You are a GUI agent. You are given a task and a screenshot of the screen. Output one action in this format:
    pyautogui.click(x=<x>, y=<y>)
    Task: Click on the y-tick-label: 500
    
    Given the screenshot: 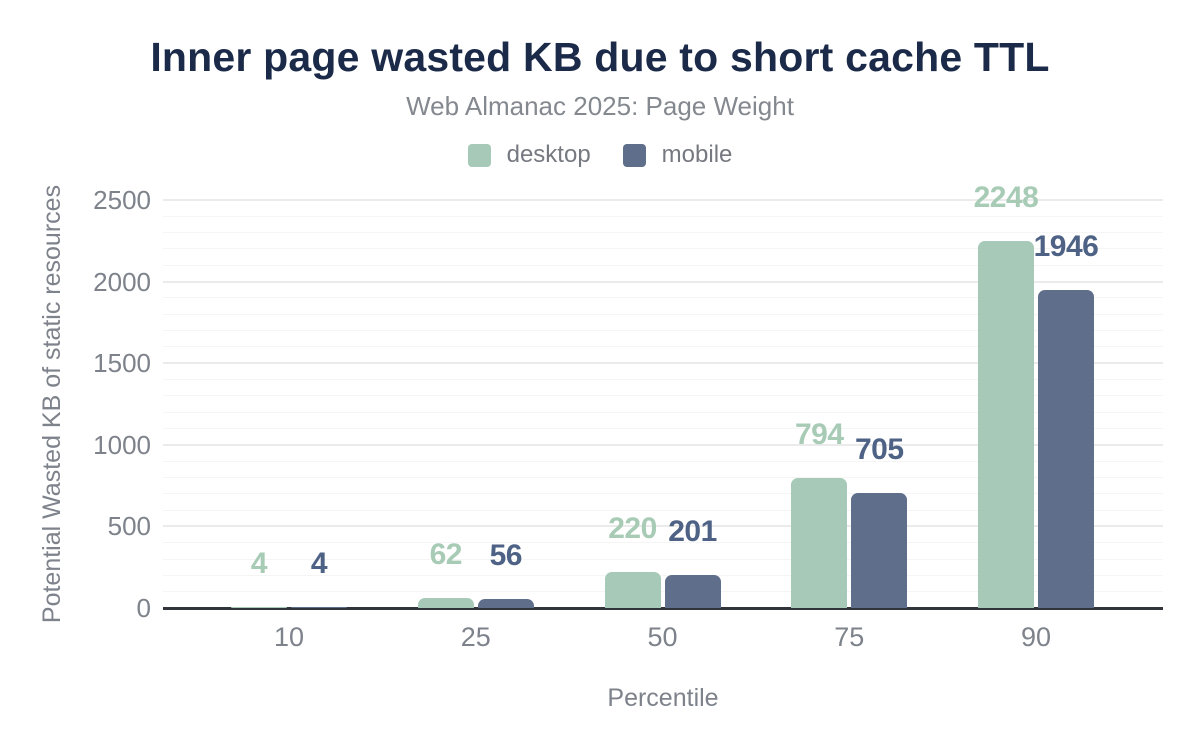 What is the action you would take?
    pyautogui.click(x=129, y=526)
    